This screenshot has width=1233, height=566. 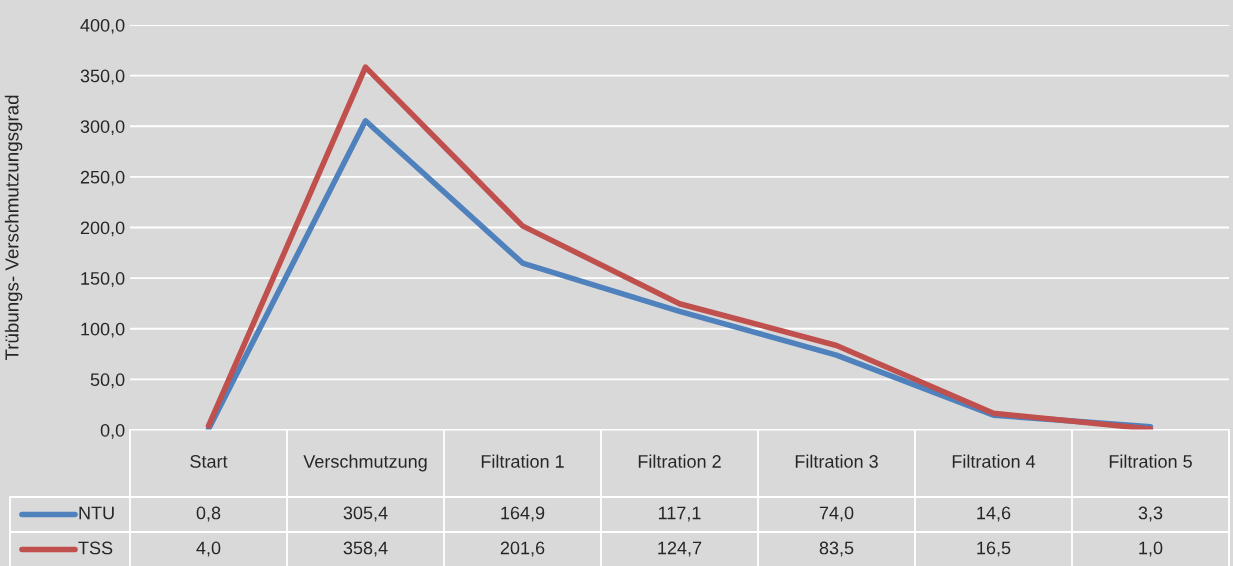 What do you see at coordinates (836, 549) in the screenshot?
I see `data-label: 83,5` at bounding box center [836, 549].